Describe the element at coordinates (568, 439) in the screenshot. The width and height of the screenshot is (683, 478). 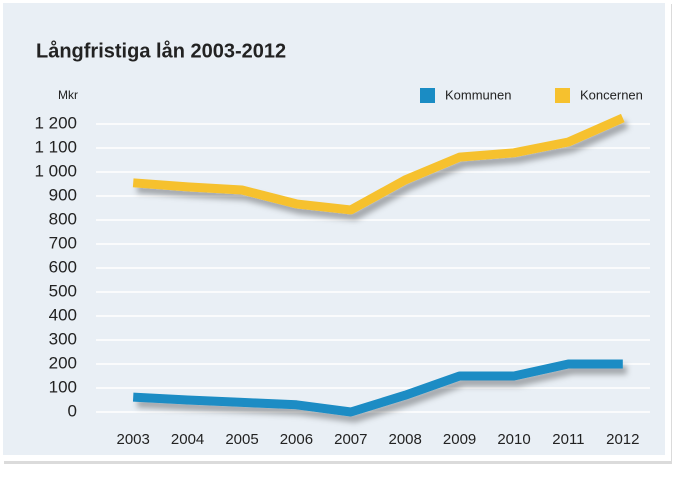
I see `x-tick-label: 2011` at that location.